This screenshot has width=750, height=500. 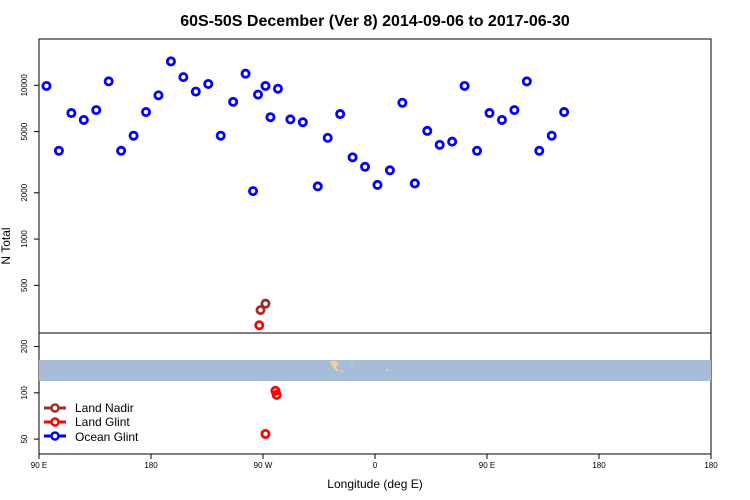 I want to click on y-tick-label-upper: 5000, so click(x=24, y=131).